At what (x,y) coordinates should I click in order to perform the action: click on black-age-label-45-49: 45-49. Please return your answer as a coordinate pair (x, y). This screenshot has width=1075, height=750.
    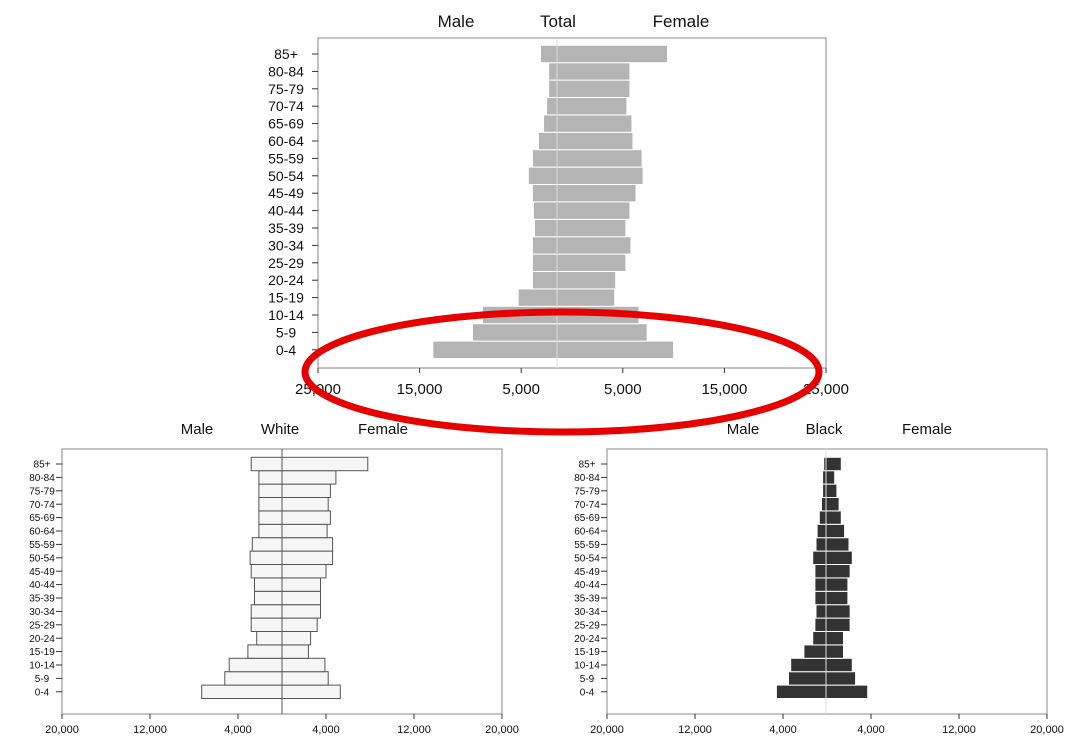
    Looking at the image, I should click on (587, 572).